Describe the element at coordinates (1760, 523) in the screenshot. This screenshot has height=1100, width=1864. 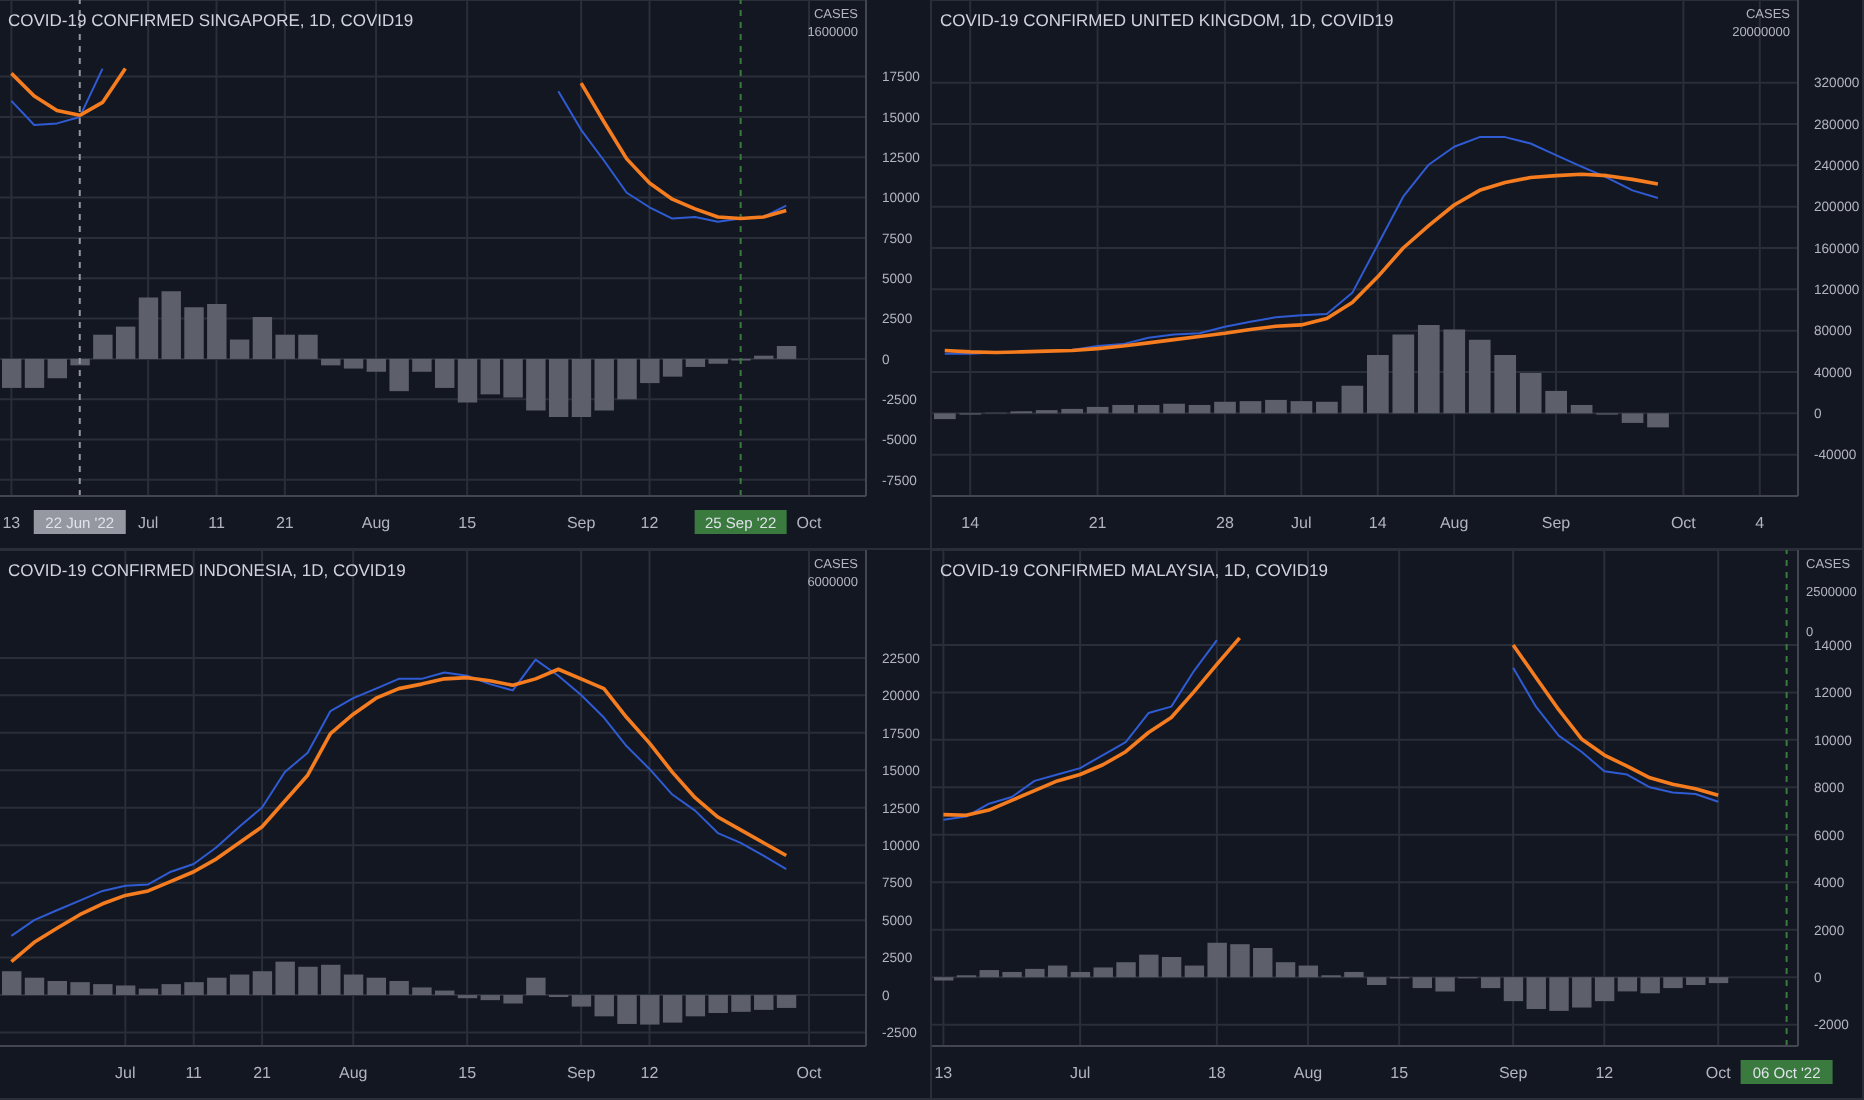
I see `x-tick-label: 4` at that location.